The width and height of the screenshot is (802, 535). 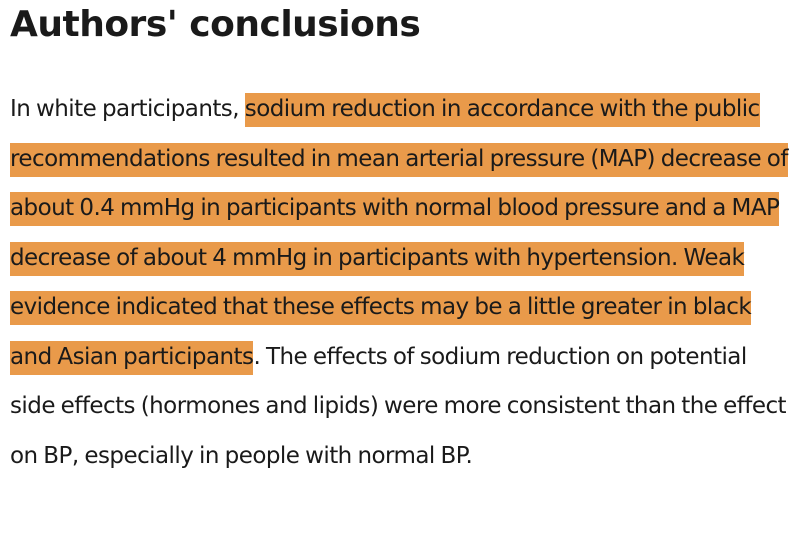 What do you see at coordinates (127, 109) in the screenshot?
I see `paragraph-lead-text: In white participants,` at bounding box center [127, 109].